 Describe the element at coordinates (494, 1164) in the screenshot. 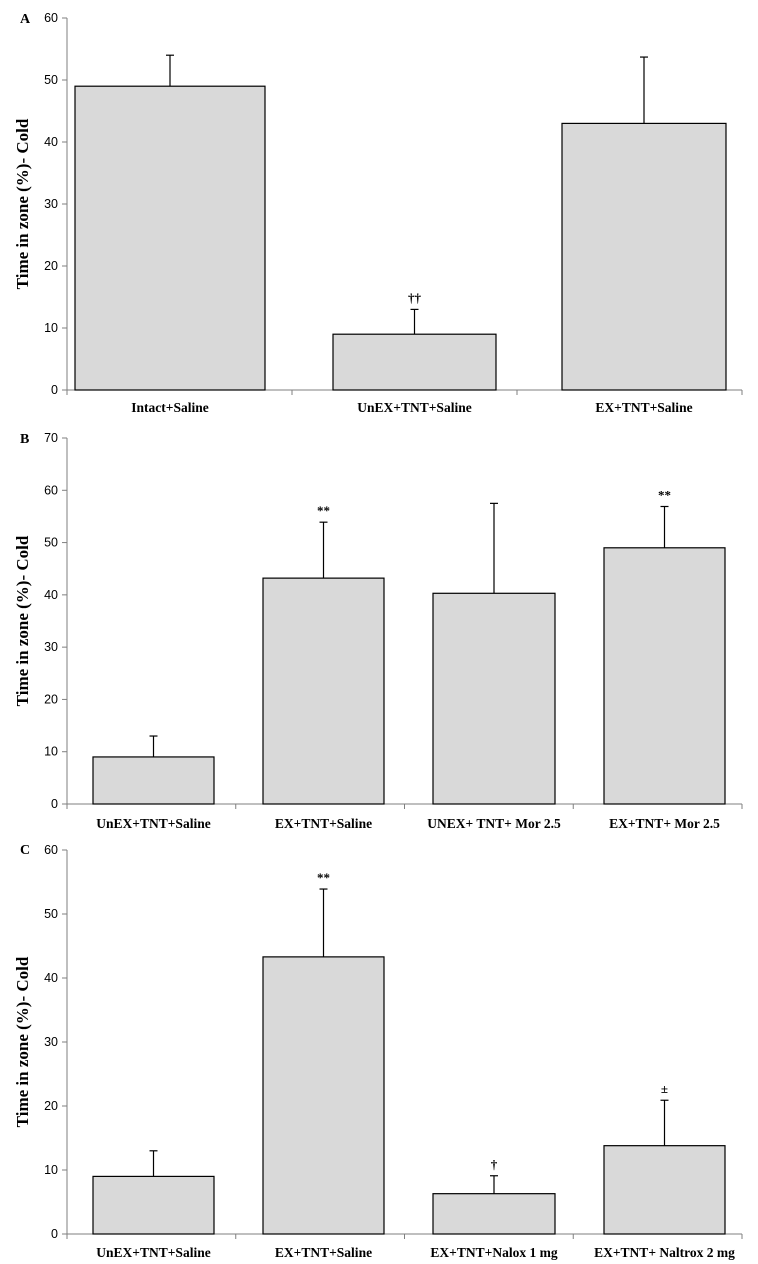

I see `significance-marker: †` at that location.